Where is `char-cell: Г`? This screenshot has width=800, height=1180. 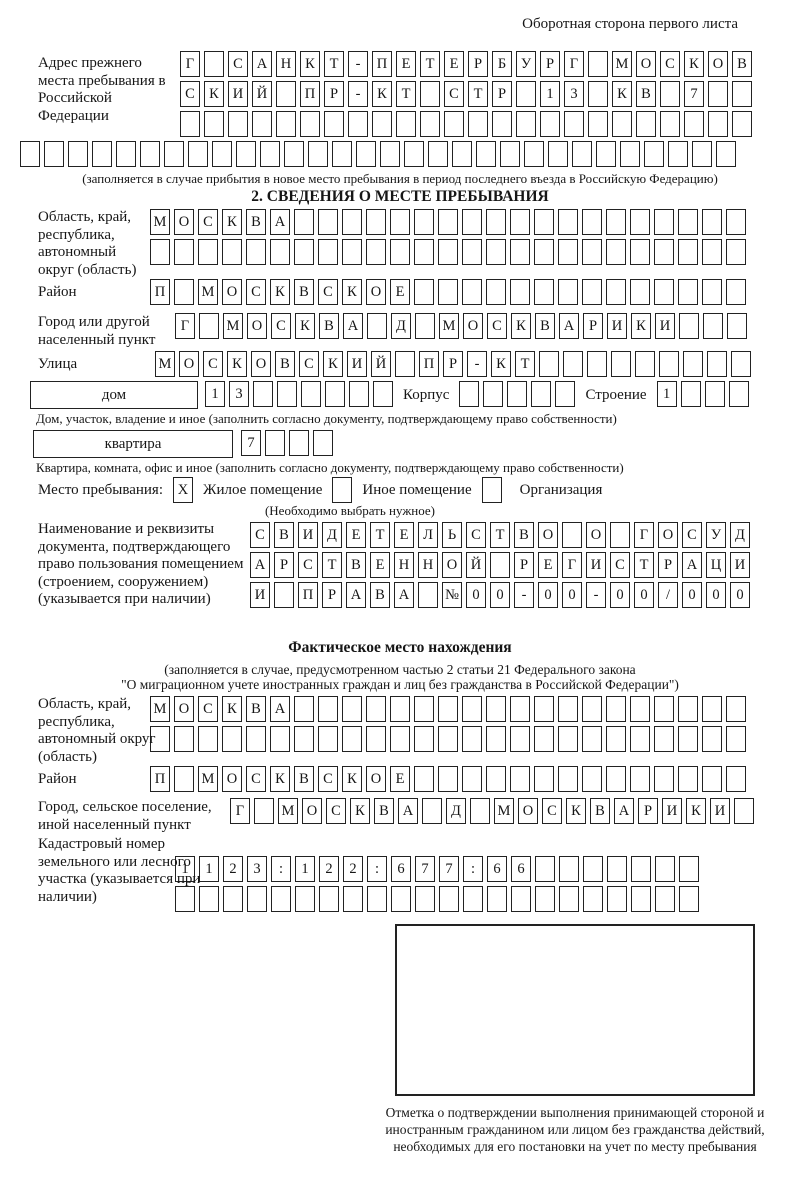 char-cell: Г is located at coordinates (190, 64).